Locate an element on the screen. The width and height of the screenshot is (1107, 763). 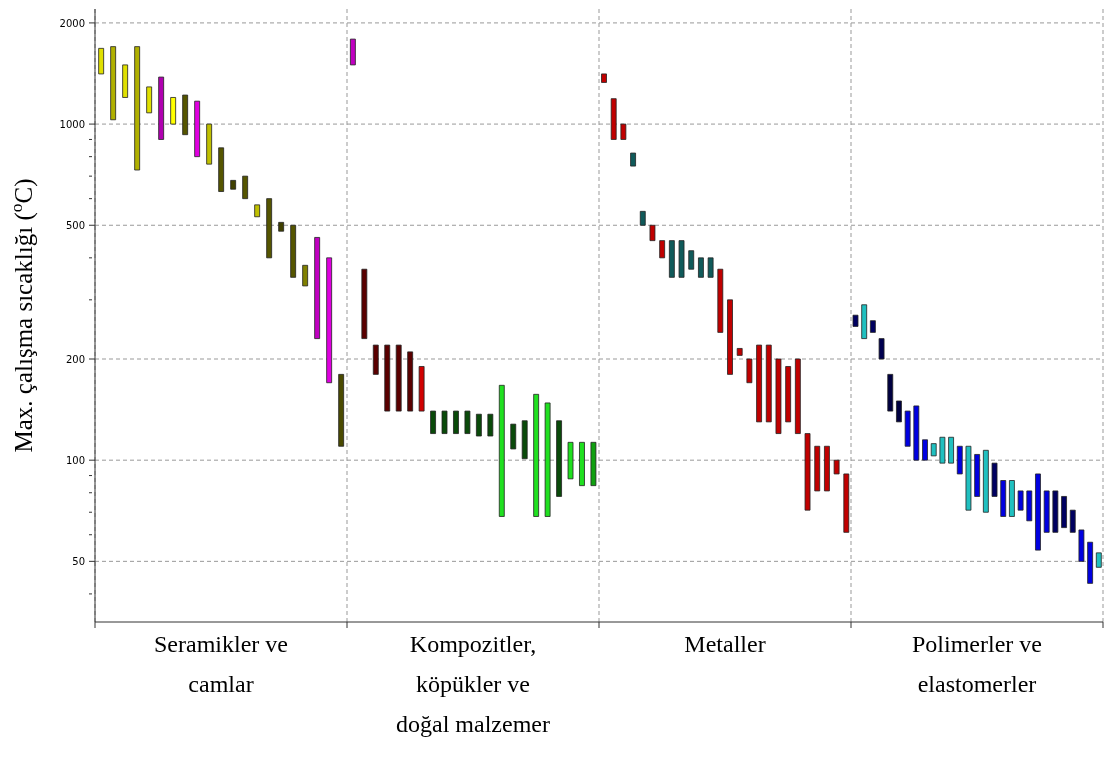
y-tick-label: 200 is located at coordinates (75, 359).